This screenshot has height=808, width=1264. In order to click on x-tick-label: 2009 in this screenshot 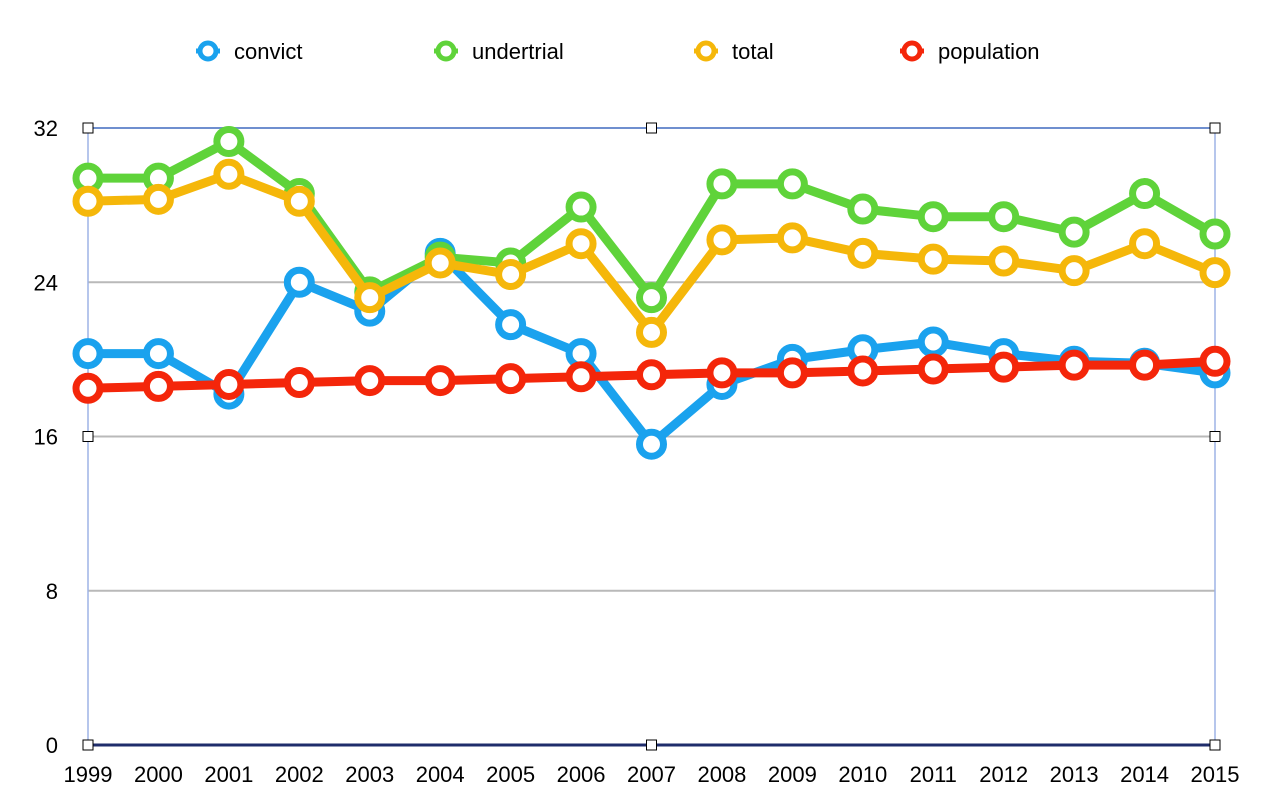, I will do `click(792, 774)`.